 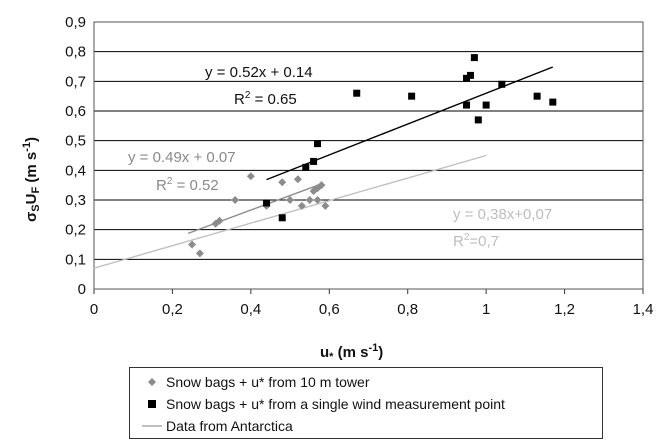 What do you see at coordinates (31, 179) in the screenshot?
I see `y-axis-title: σSUF (m s-1)` at bounding box center [31, 179].